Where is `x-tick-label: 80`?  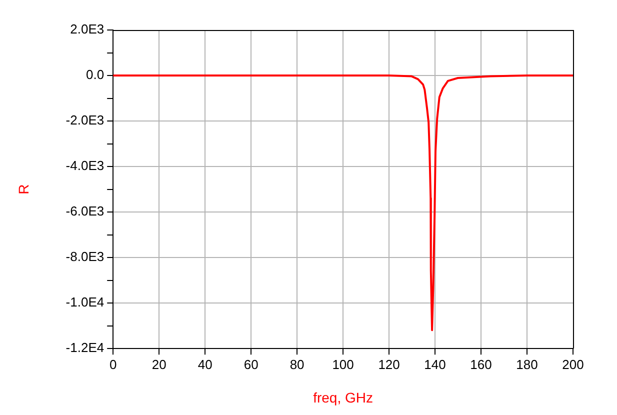 x-tick-label: 80 is located at coordinates (297, 364).